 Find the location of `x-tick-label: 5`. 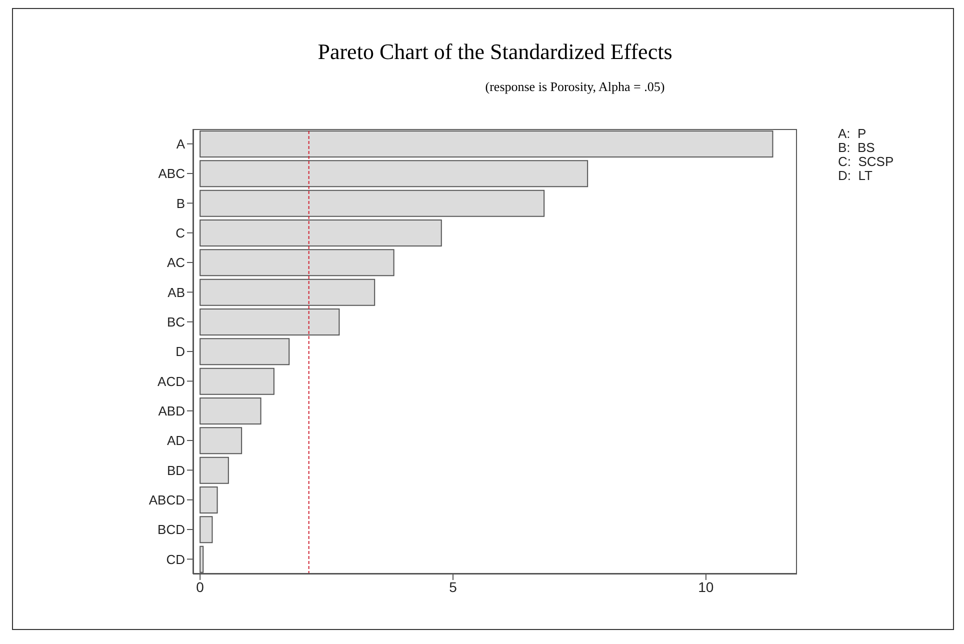

x-tick-label: 5 is located at coordinates (453, 586).